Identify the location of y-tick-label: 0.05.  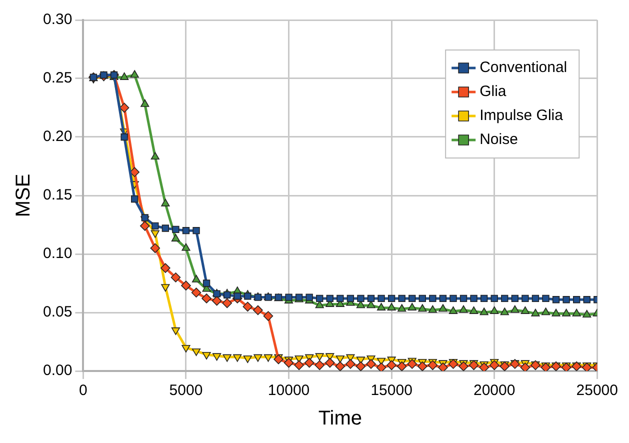
(57, 312).